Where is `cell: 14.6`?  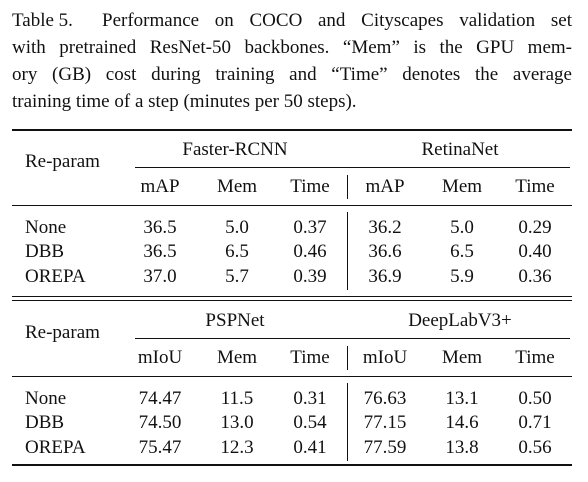
cell: 14.6 is located at coordinates (462, 422).